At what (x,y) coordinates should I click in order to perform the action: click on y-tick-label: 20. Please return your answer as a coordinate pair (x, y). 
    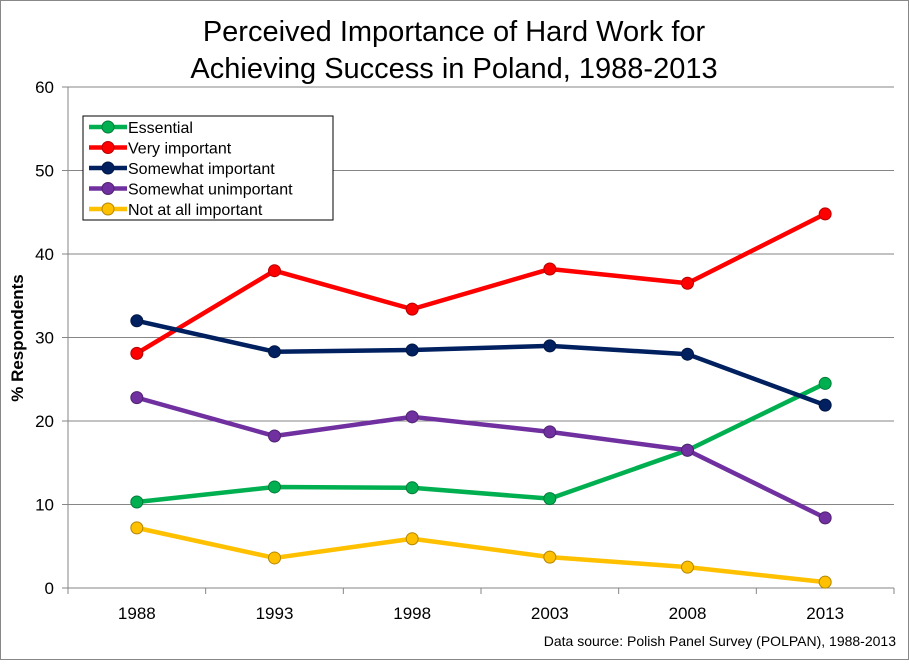
    Looking at the image, I should click on (44, 421).